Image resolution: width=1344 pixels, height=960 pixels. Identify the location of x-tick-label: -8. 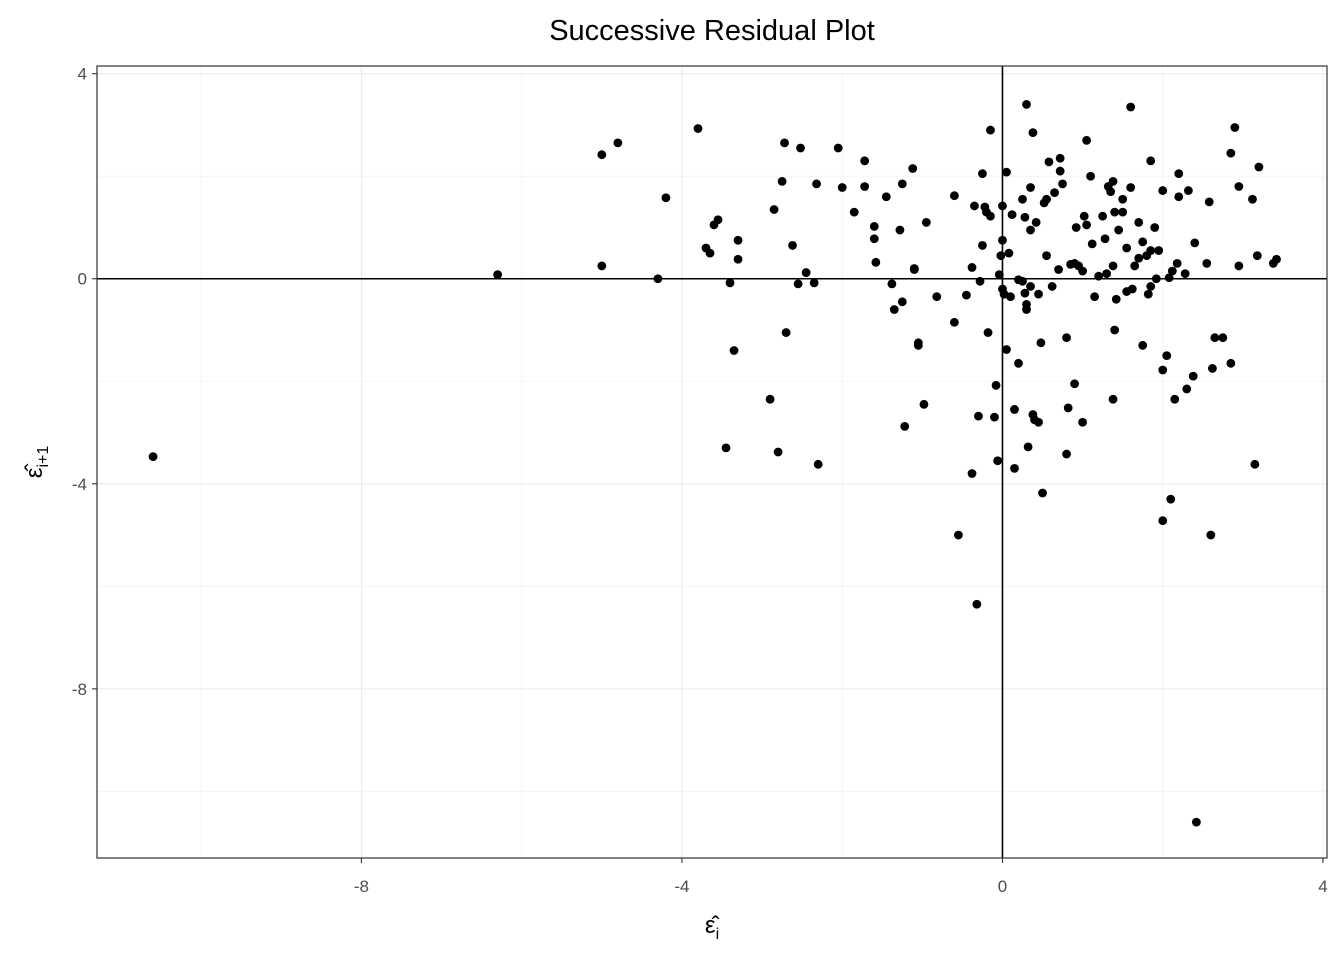
(361, 886).